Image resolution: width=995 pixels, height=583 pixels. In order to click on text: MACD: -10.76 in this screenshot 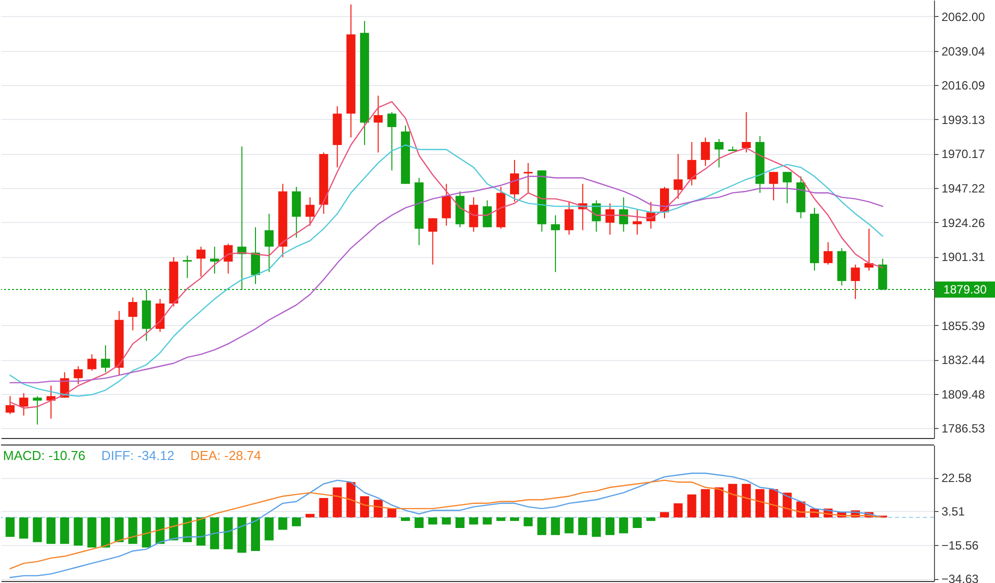, I will do `click(44, 455)`.